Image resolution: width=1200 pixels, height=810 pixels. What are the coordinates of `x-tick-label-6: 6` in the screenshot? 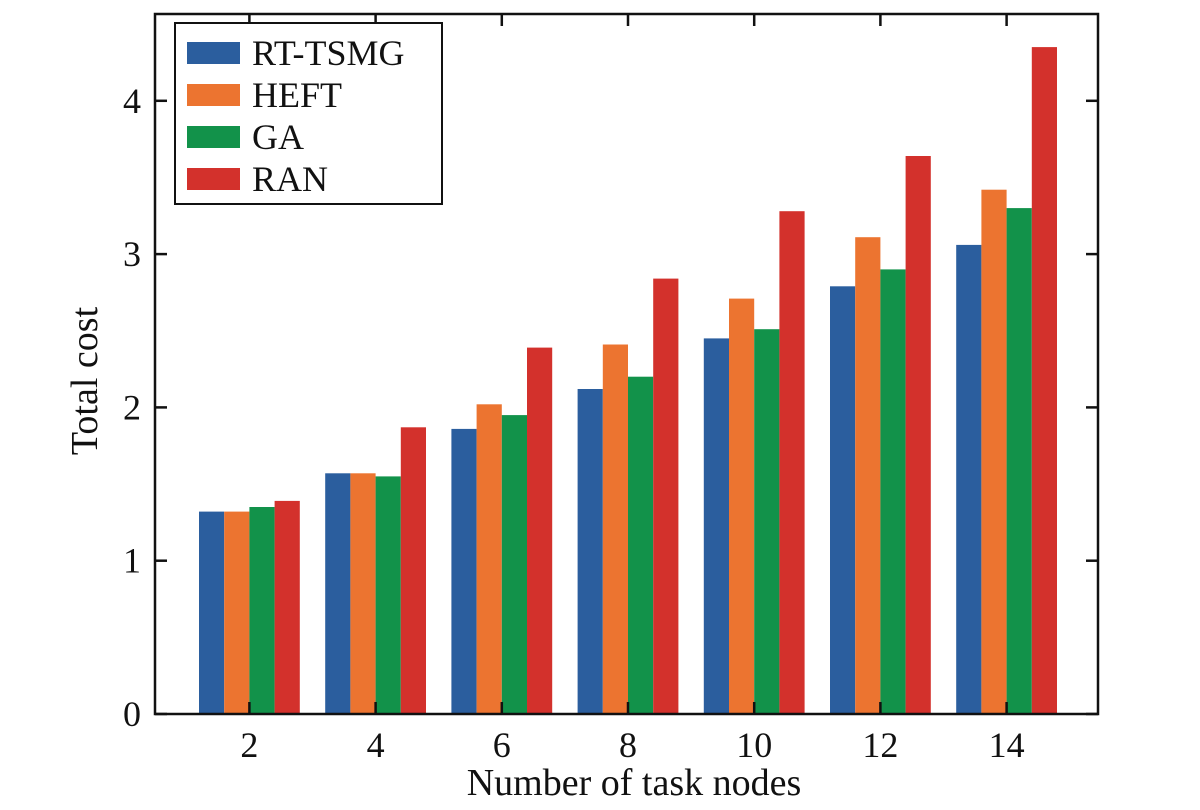 It's located at (502, 745).